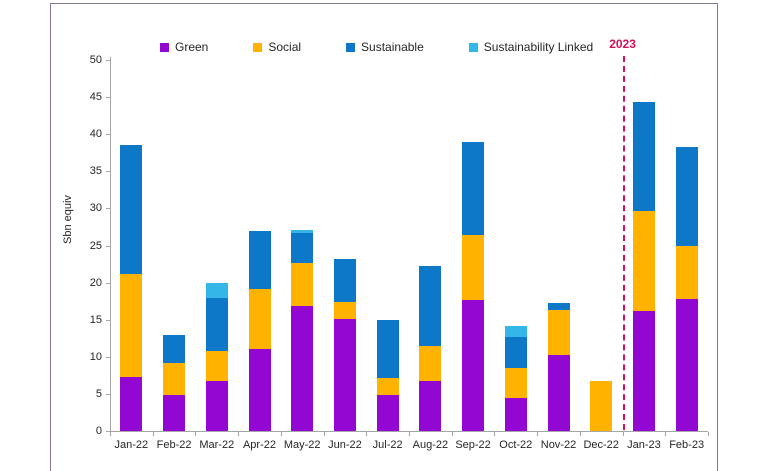 This screenshot has width=768, height=471. I want to click on x-tick-label: Feb-22, so click(174, 445).